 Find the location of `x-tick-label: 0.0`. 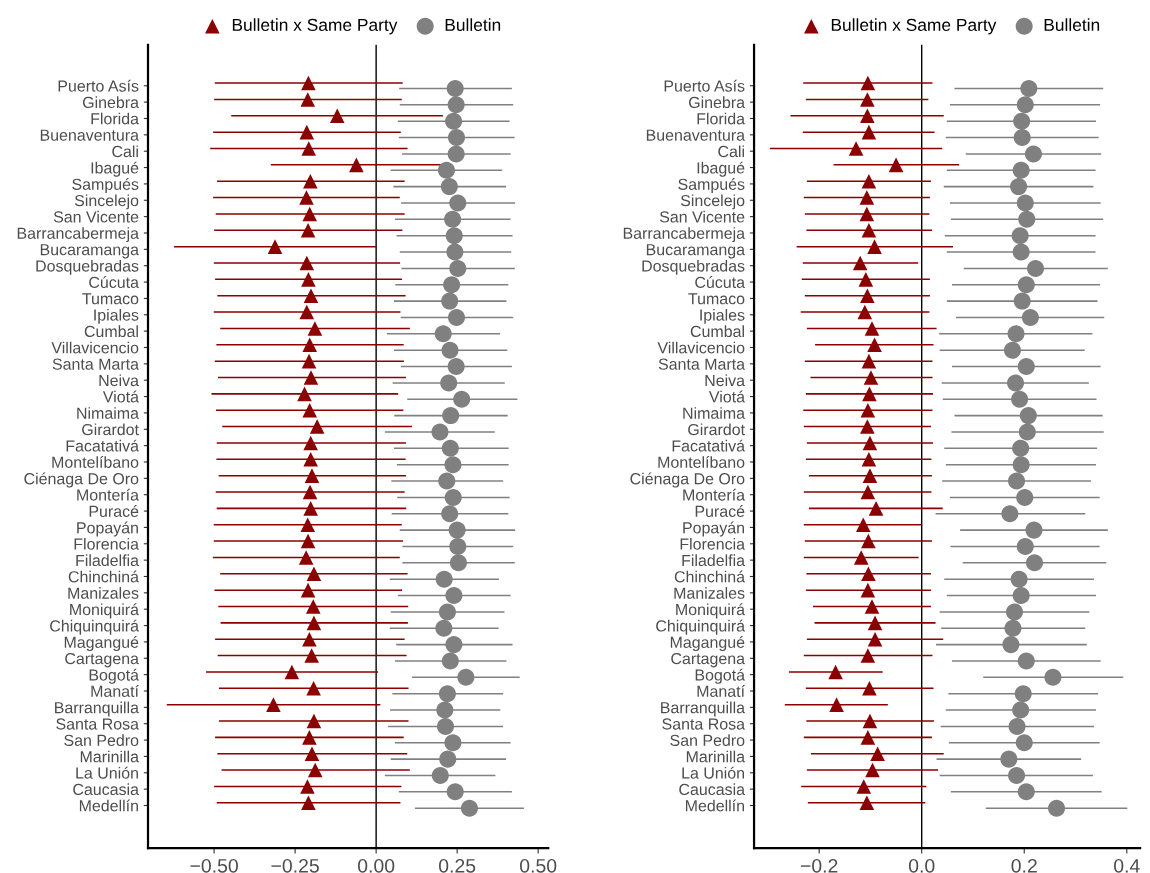

x-tick-label: 0.0 is located at coordinates (921, 865).